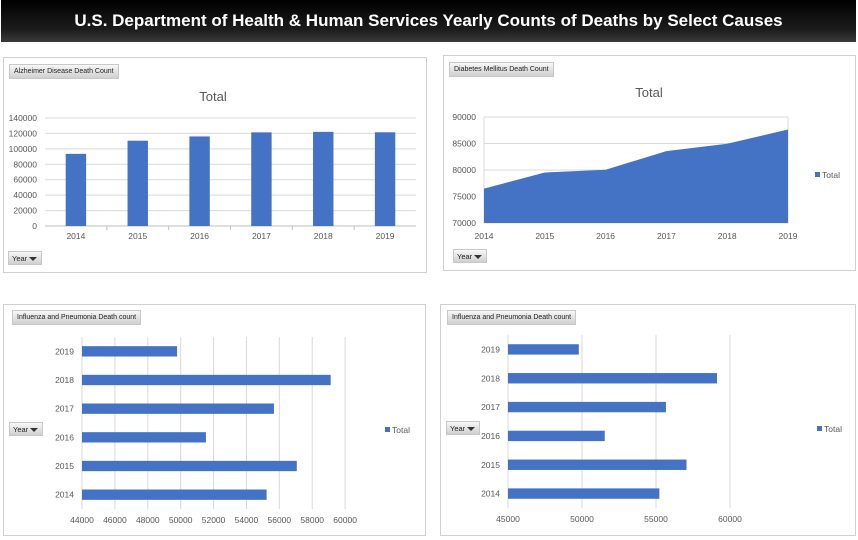  Describe the element at coordinates (25, 180) in the screenshot. I see `y-tick-label: 60000` at that location.